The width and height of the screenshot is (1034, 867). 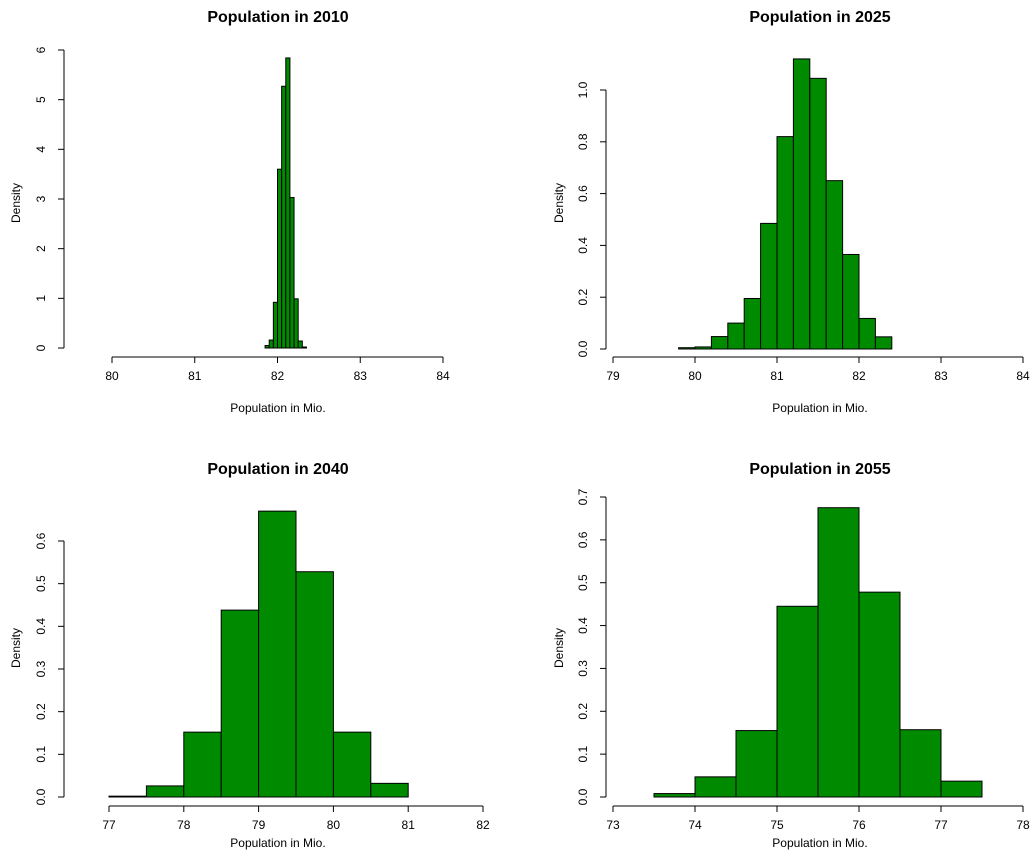 What do you see at coordinates (583, 496) in the screenshot?
I see `y-tick-label: 0.7` at bounding box center [583, 496].